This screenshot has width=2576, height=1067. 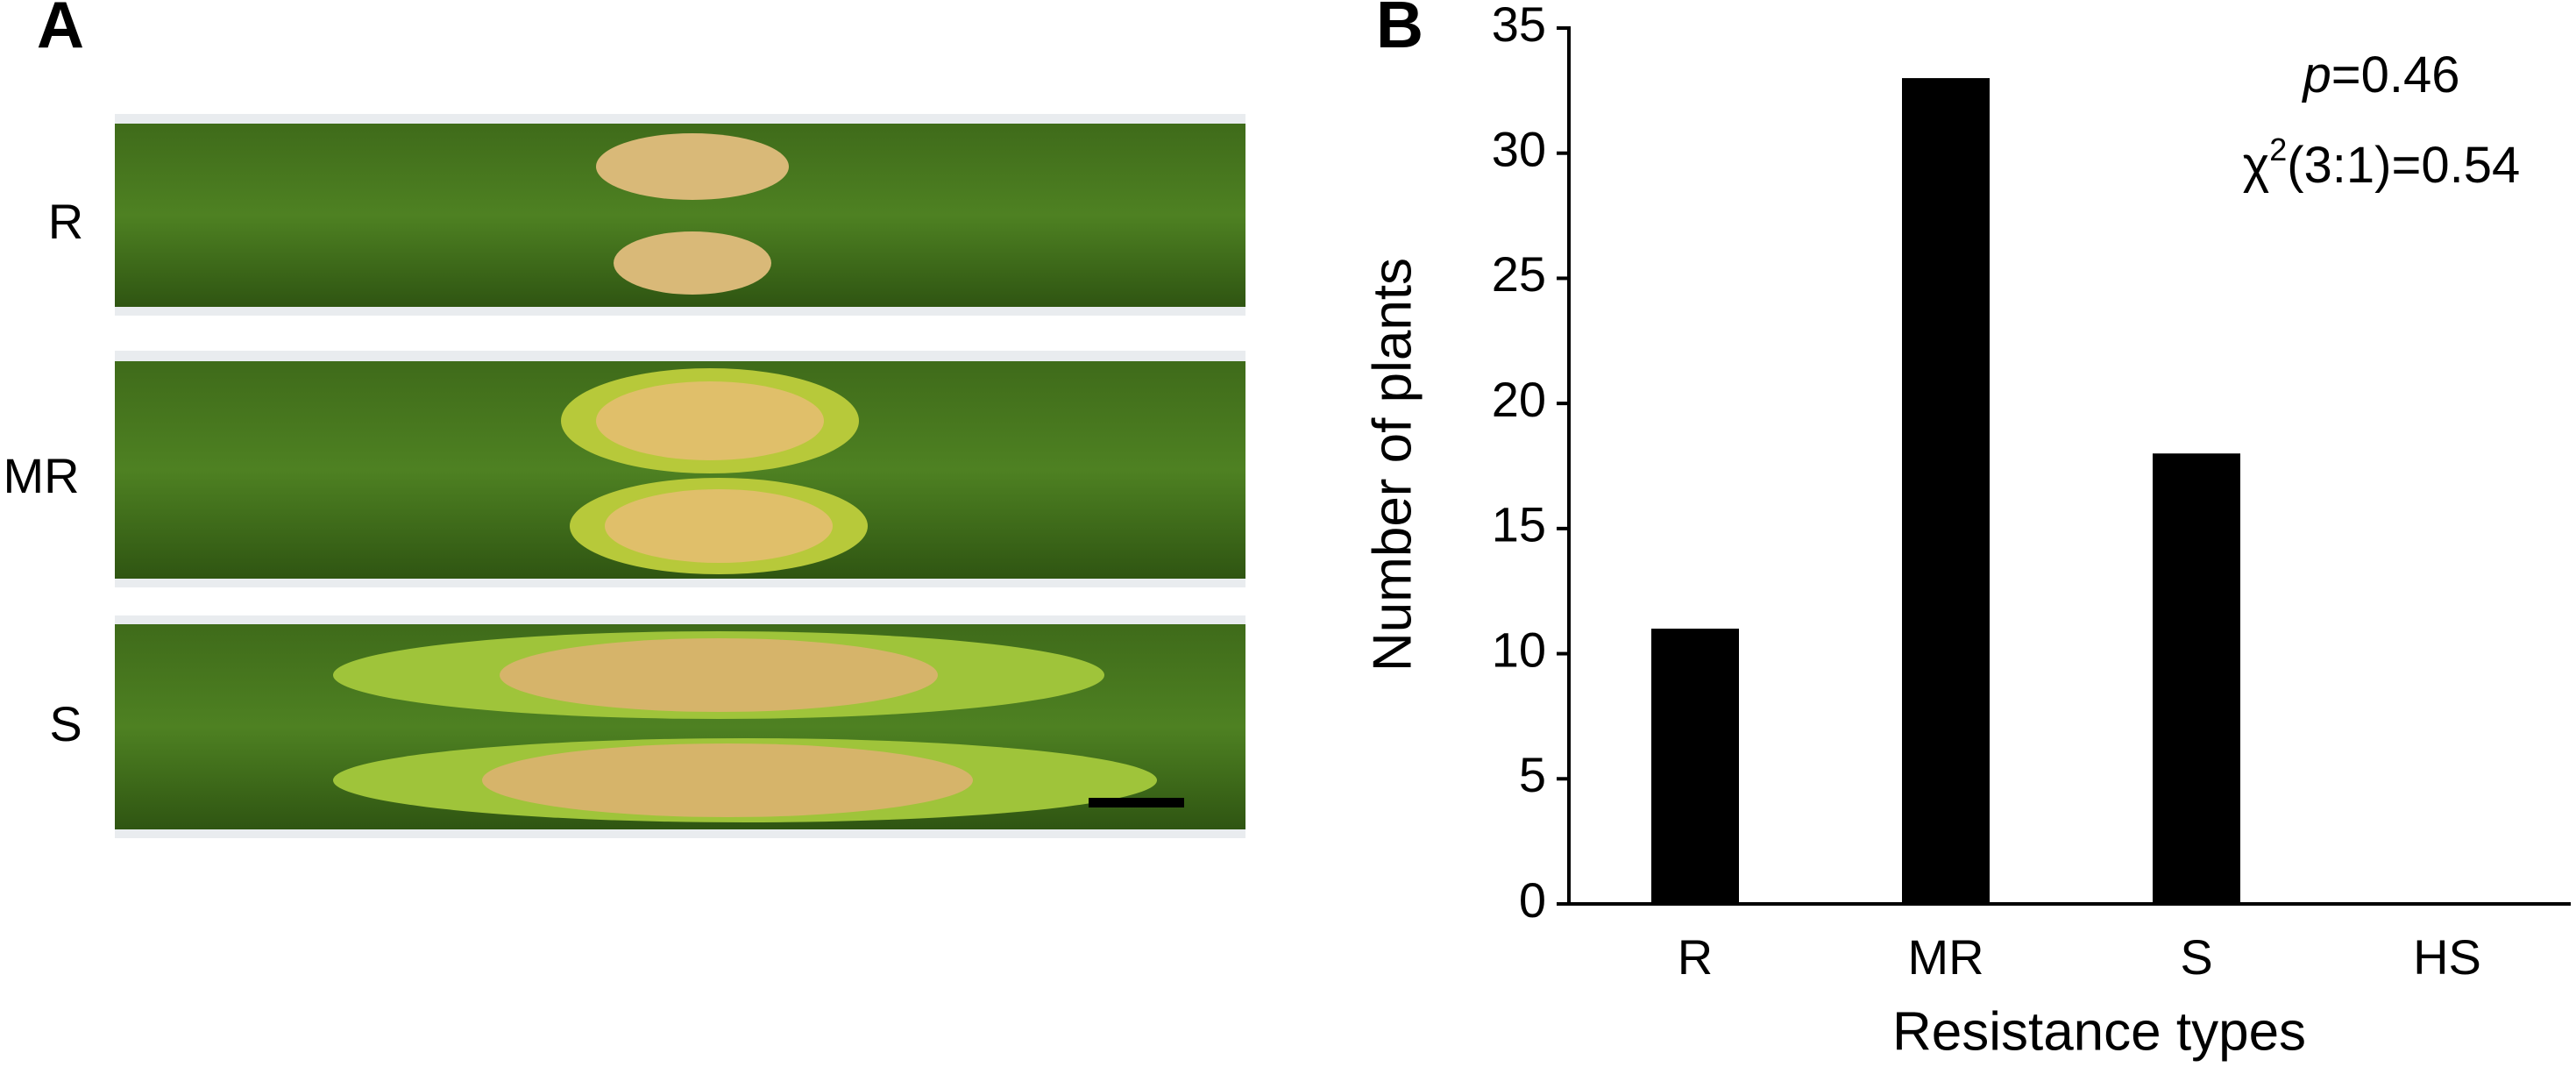 I want to click on panel-label: B, so click(x=1399, y=30).